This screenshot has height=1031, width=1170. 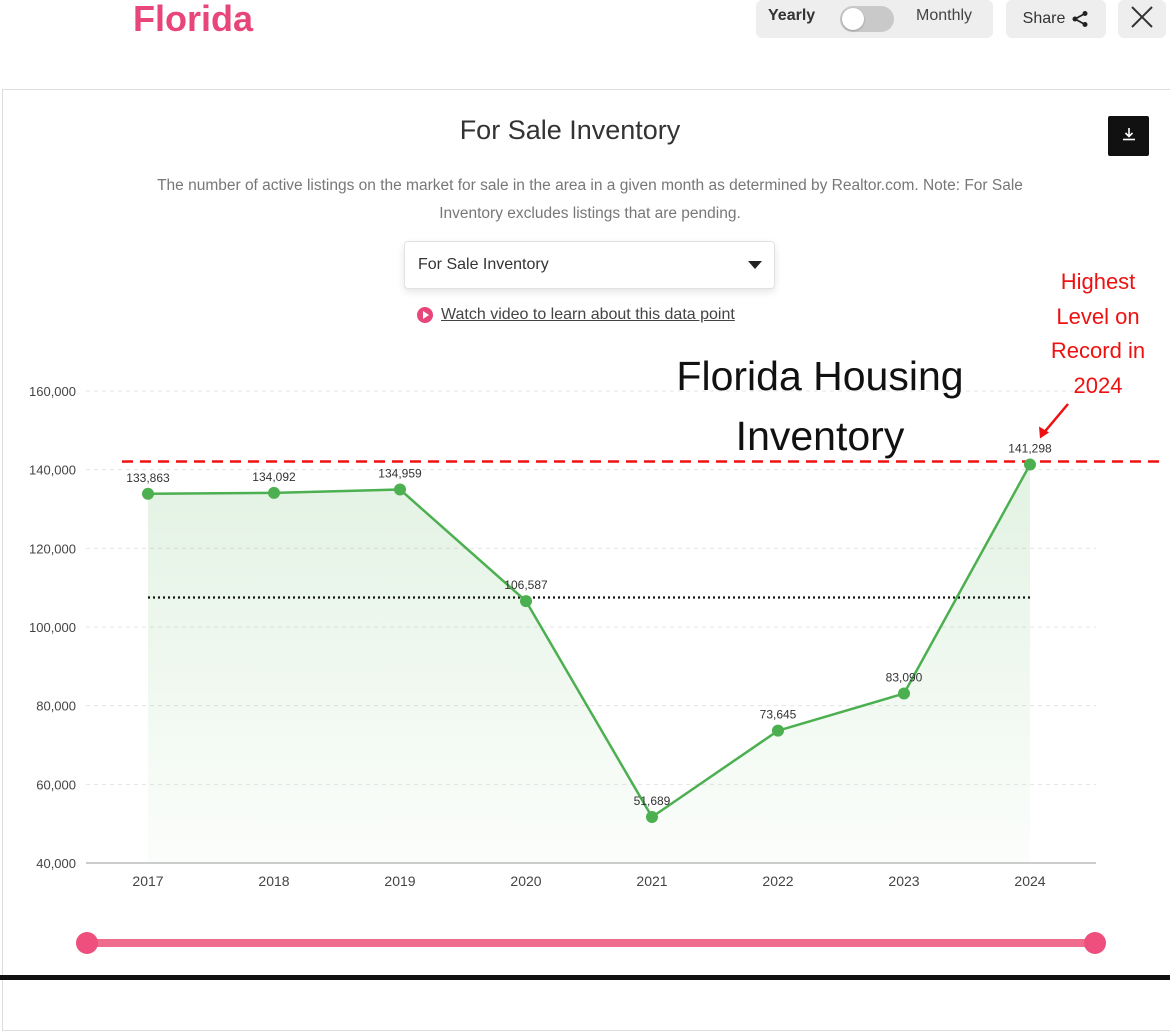 I want to click on close-icon, so click(x=1142, y=19).